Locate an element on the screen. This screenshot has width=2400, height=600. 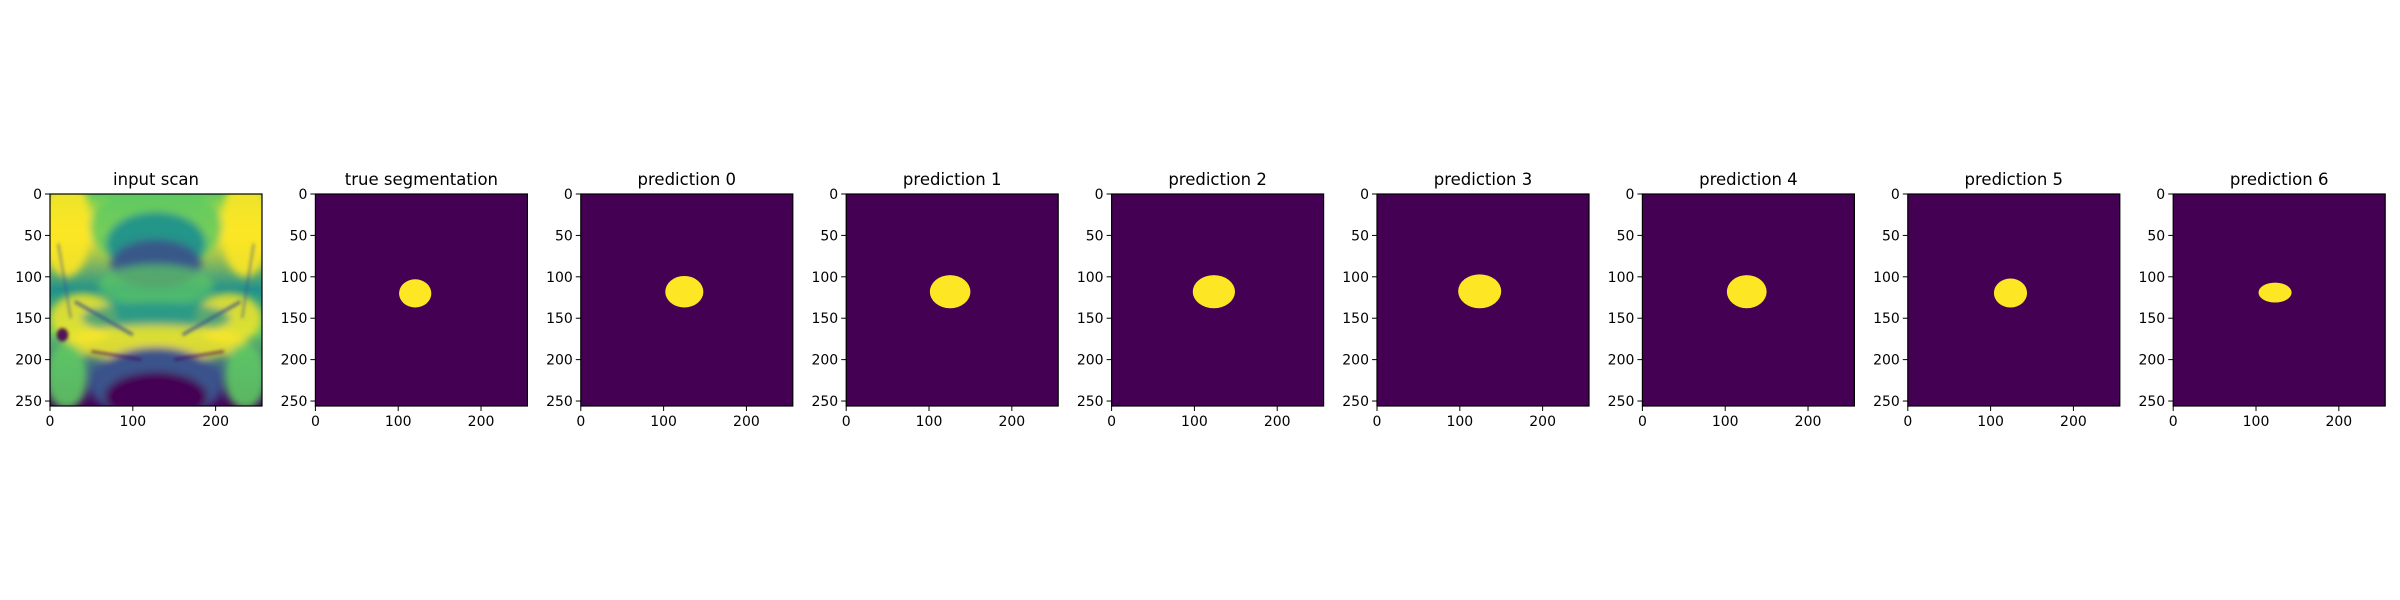
panel-5: prediction 3 0 100 200 0 50 100 150 200 250 is located at coordinates (1466, 300).